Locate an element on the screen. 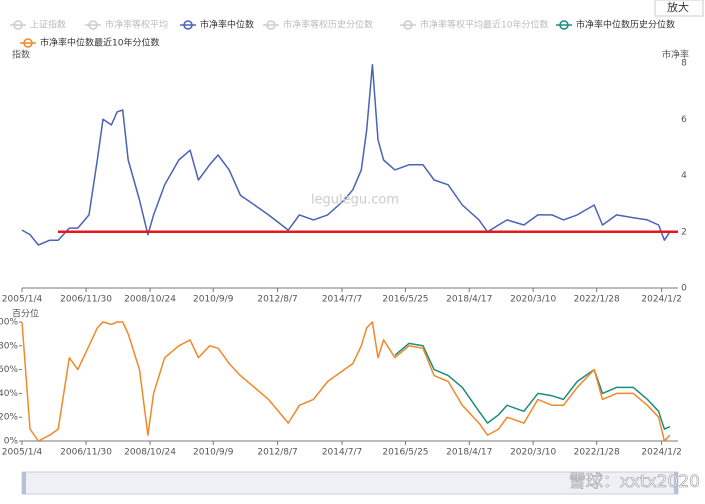 The width and height of the screenshot is (705, 504). y2-axis-label: 市净率 is located at coordinates (675, 55).